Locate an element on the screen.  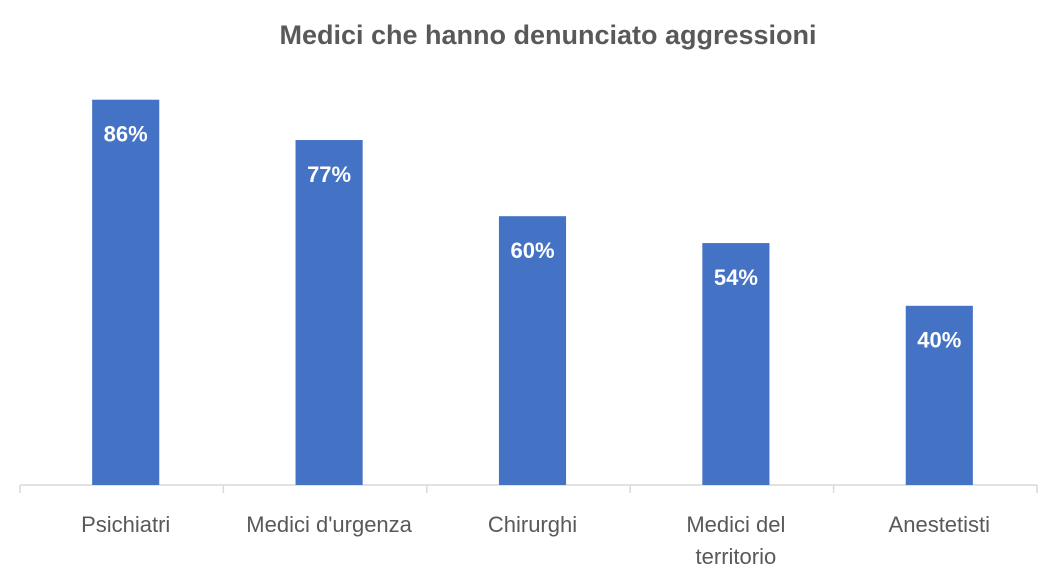
chart-title: Medici che hanno denunciato aggressioni is located at coordinates (547, 35).